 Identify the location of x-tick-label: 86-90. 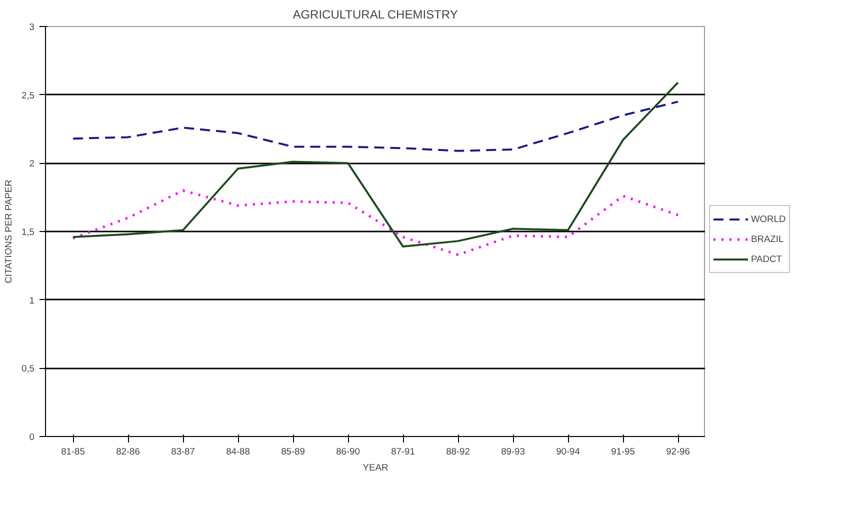
(348, 451).